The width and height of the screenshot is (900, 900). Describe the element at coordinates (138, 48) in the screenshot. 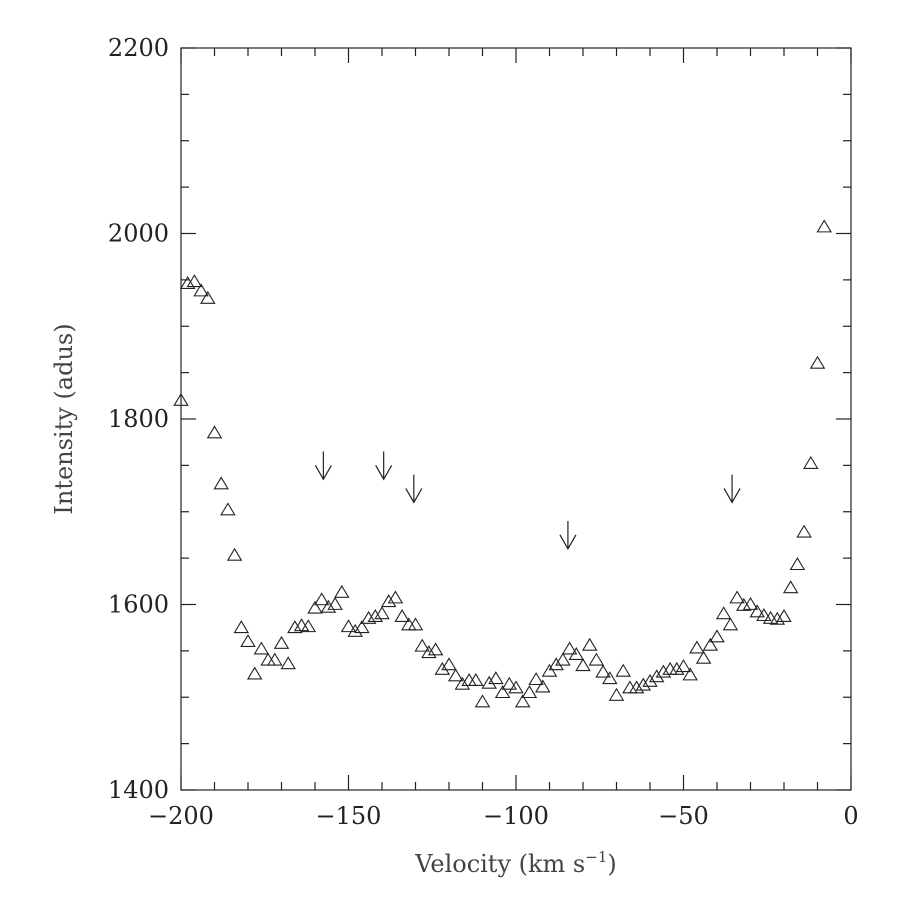

I see `y-tick-label: 2200` at that location.